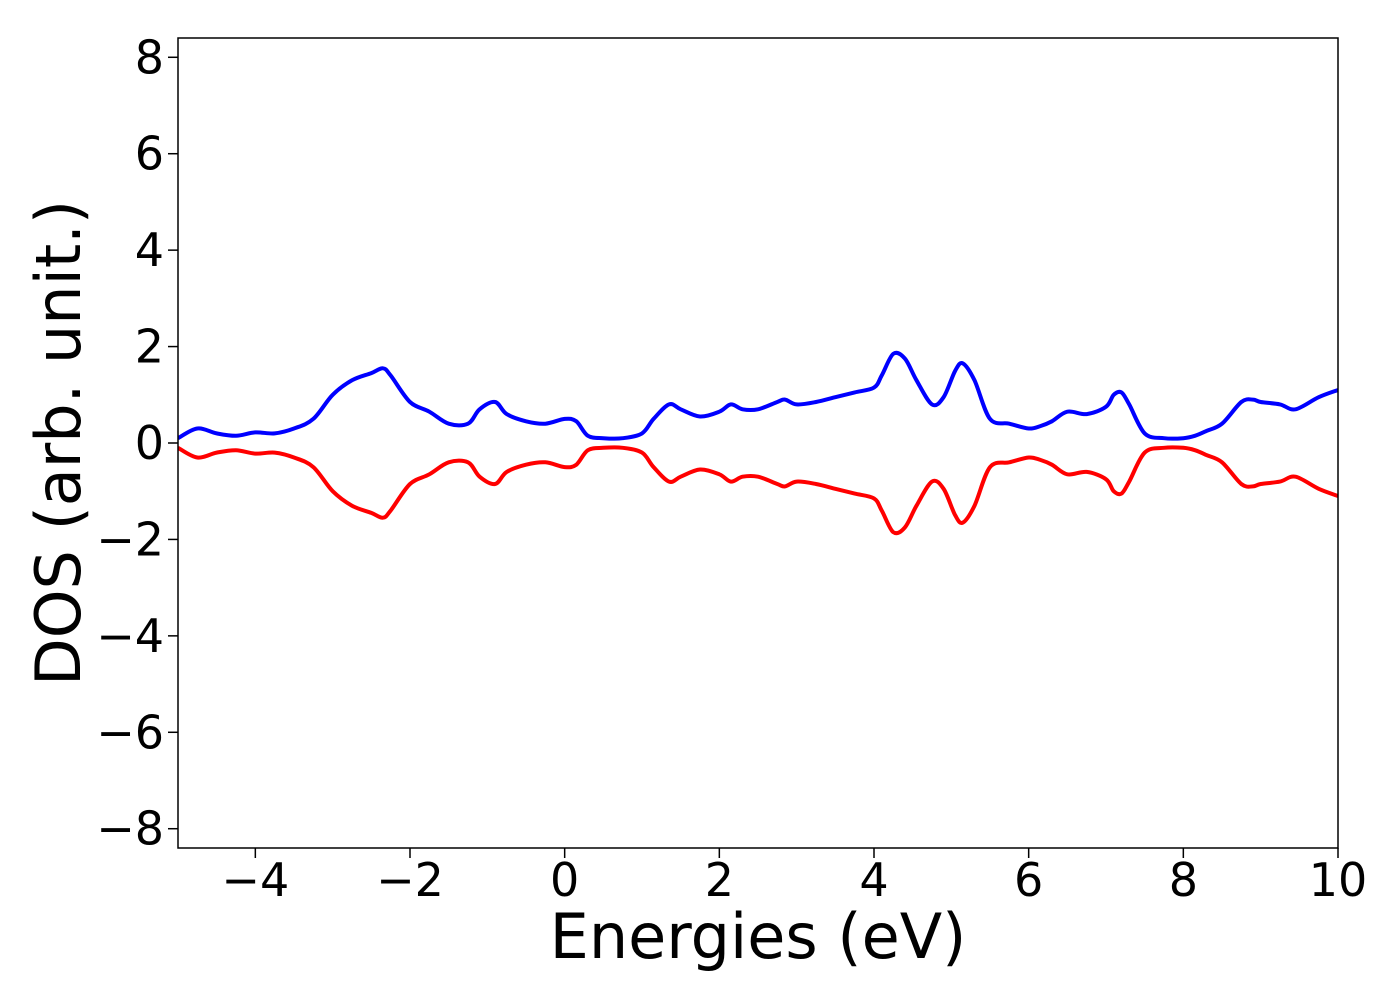  Describe the element at coordinates (130, 829) in the screenshot. I see `y-tick-label: −8` at that location.